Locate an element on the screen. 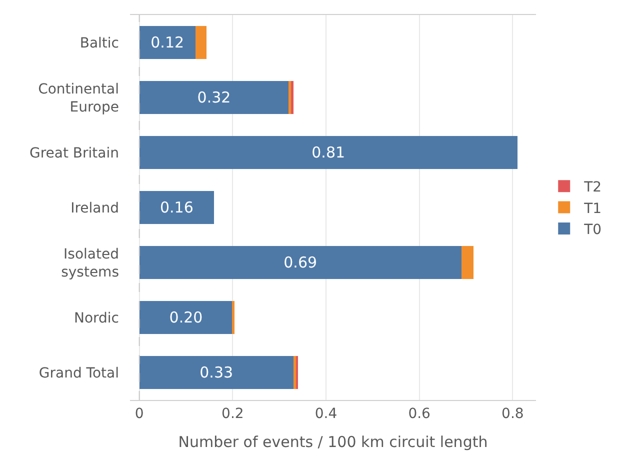 The image size is (620, 470). x-tick-label: 0 is located at coordinates (139, 414).